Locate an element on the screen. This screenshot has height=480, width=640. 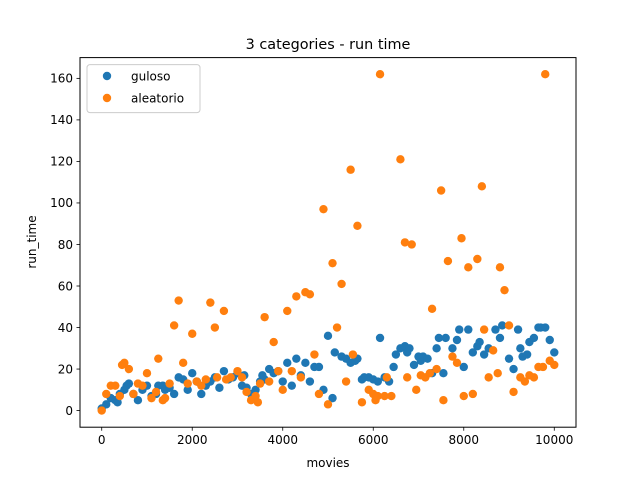
x-axis: 0 2000 4000 6000 8000 10000 is located at coordinates (335, 437).